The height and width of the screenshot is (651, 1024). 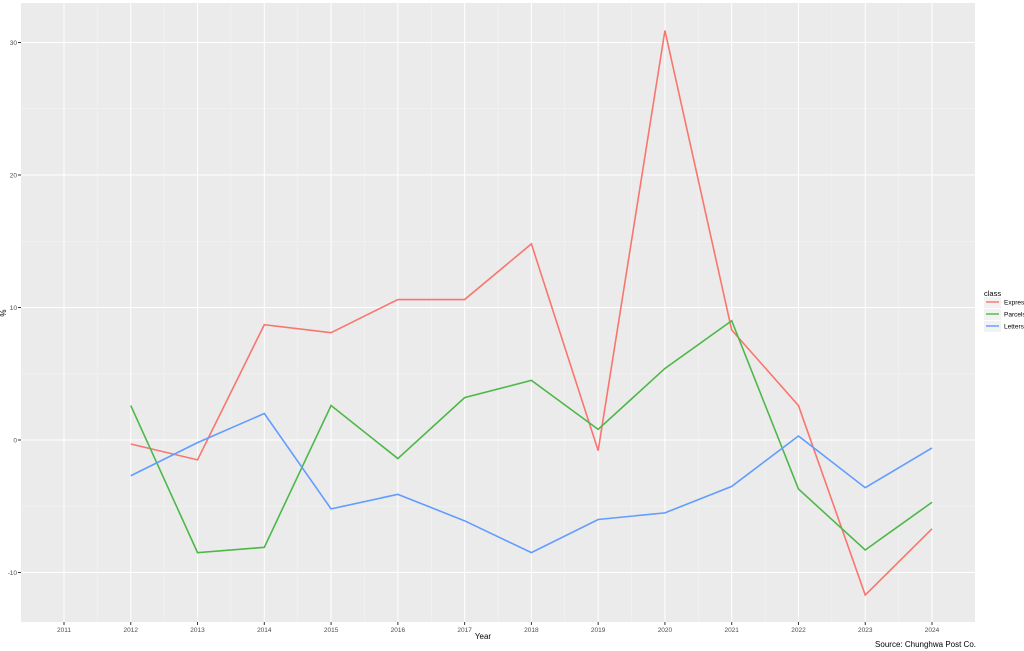 I want to click on y-axis-label: %, so click(x=4, y=312).